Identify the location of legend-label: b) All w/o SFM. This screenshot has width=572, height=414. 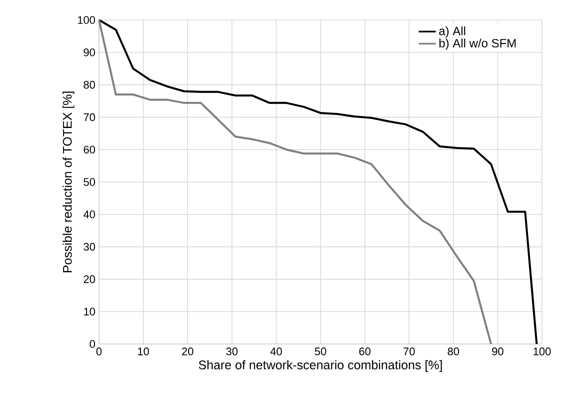
(477, 44).